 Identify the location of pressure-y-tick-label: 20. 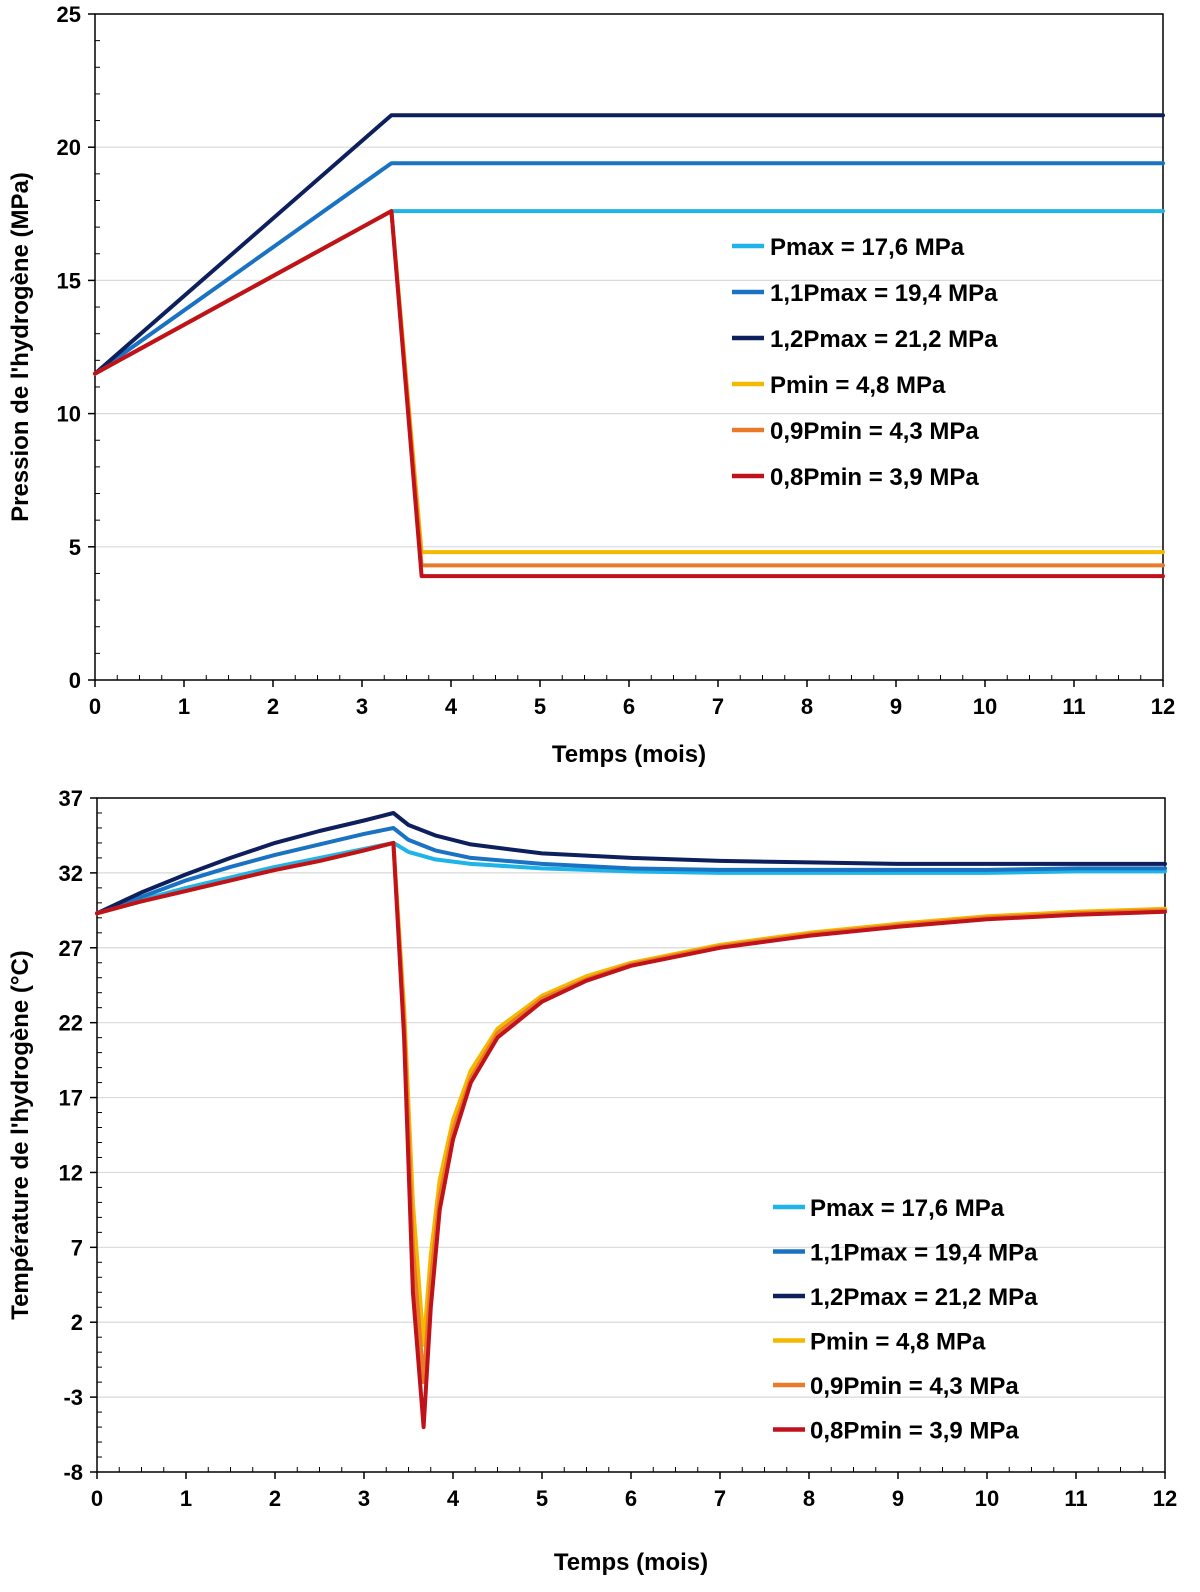
(69, 147).